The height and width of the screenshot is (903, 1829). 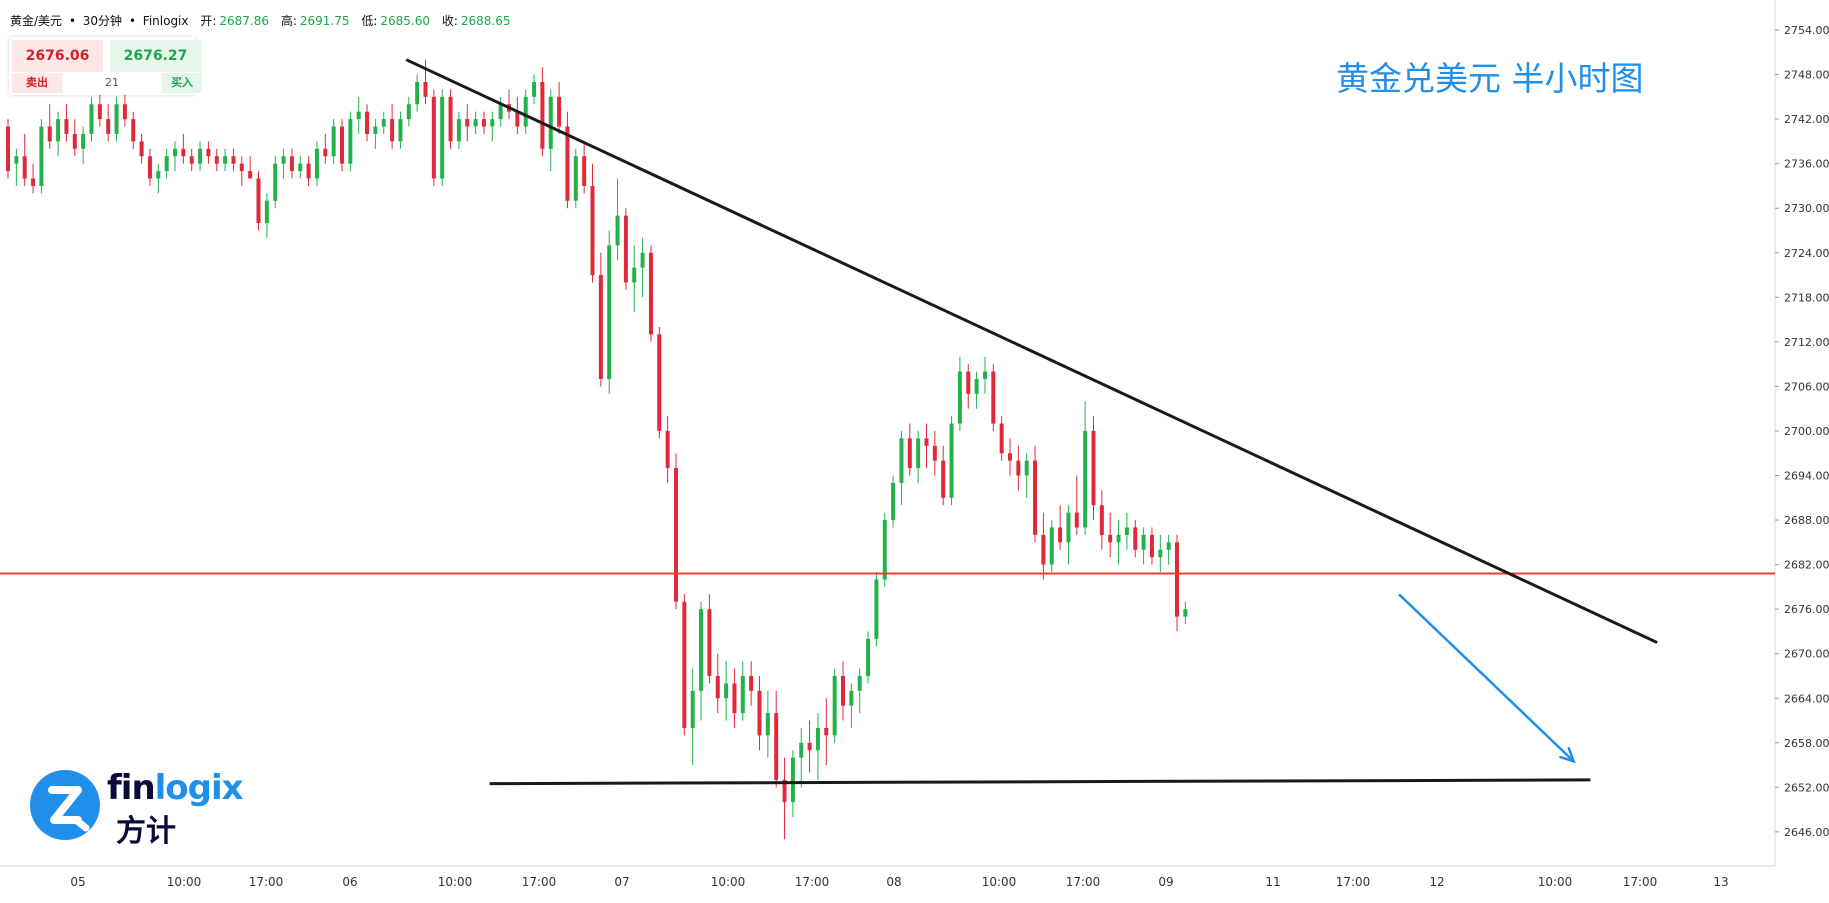 I want to click on forecast-arrow, so click(x=1486, y=678).